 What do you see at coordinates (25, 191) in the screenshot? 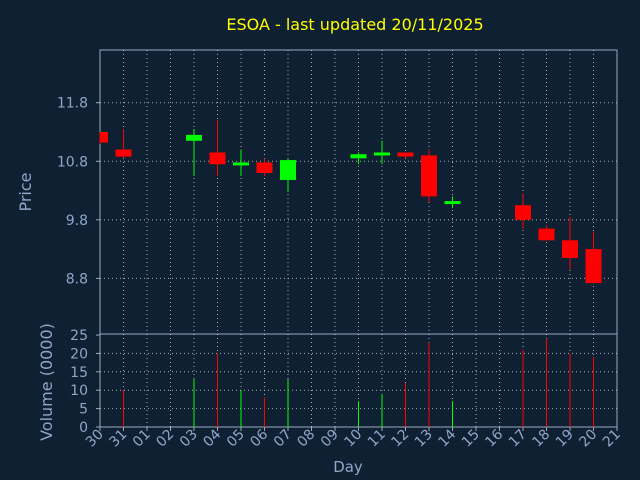
I see `price-axis-label: Price` at bounding box center [25, 191].